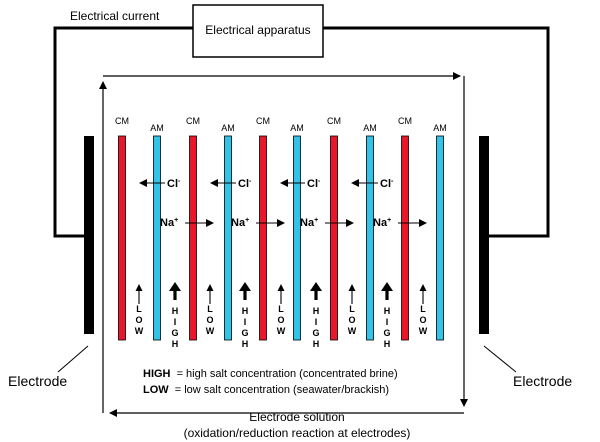 Image resolution: width=600 pixels, height=442 pixels. Describe the element at coordinates (484, 235) in the screenshot. I see `electrode-right-plate` at that location.